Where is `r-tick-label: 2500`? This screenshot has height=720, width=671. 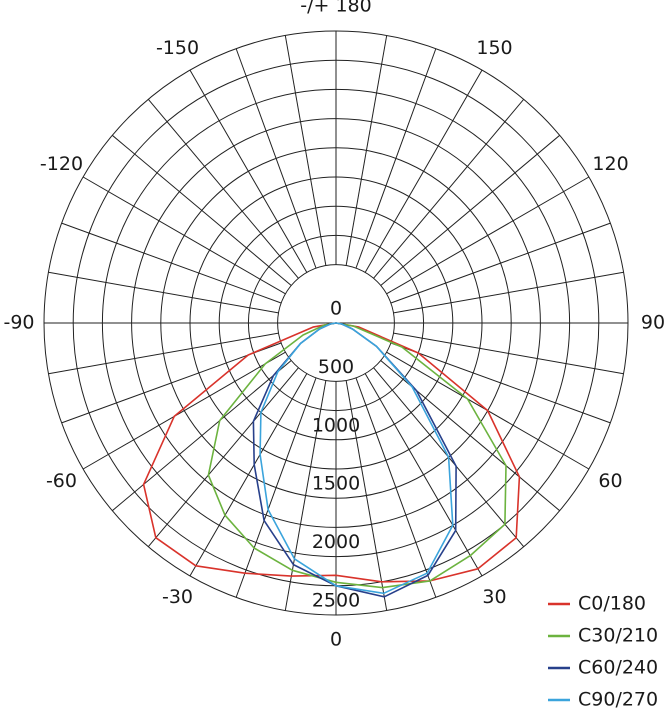 r-tick-label: 2500 is located at coordinates (336, 601).